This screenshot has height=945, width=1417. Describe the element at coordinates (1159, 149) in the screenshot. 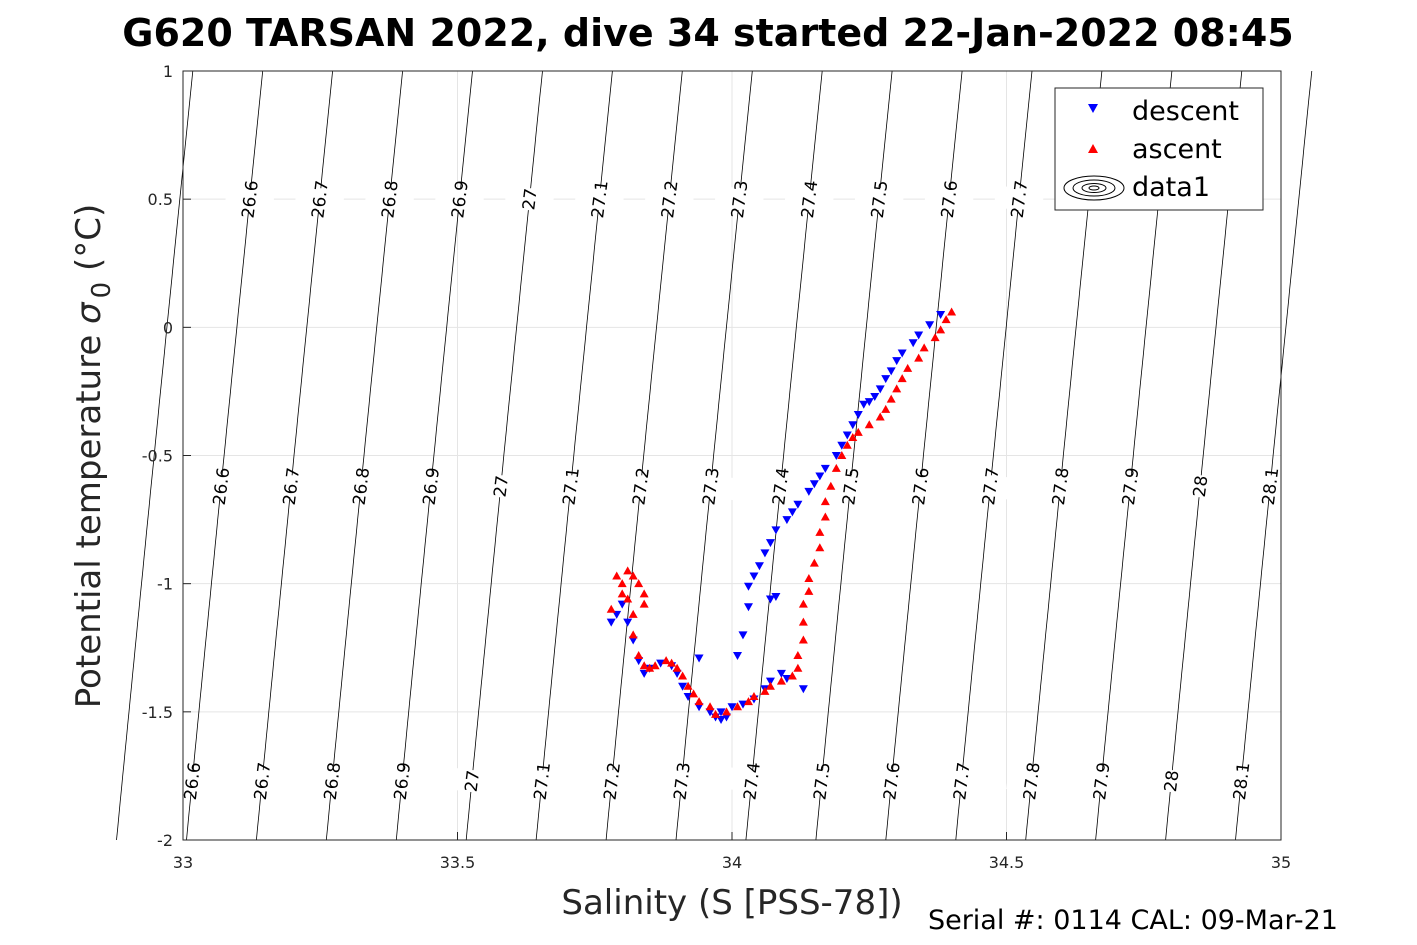

I see `legend: descent ascent data1` at that location.